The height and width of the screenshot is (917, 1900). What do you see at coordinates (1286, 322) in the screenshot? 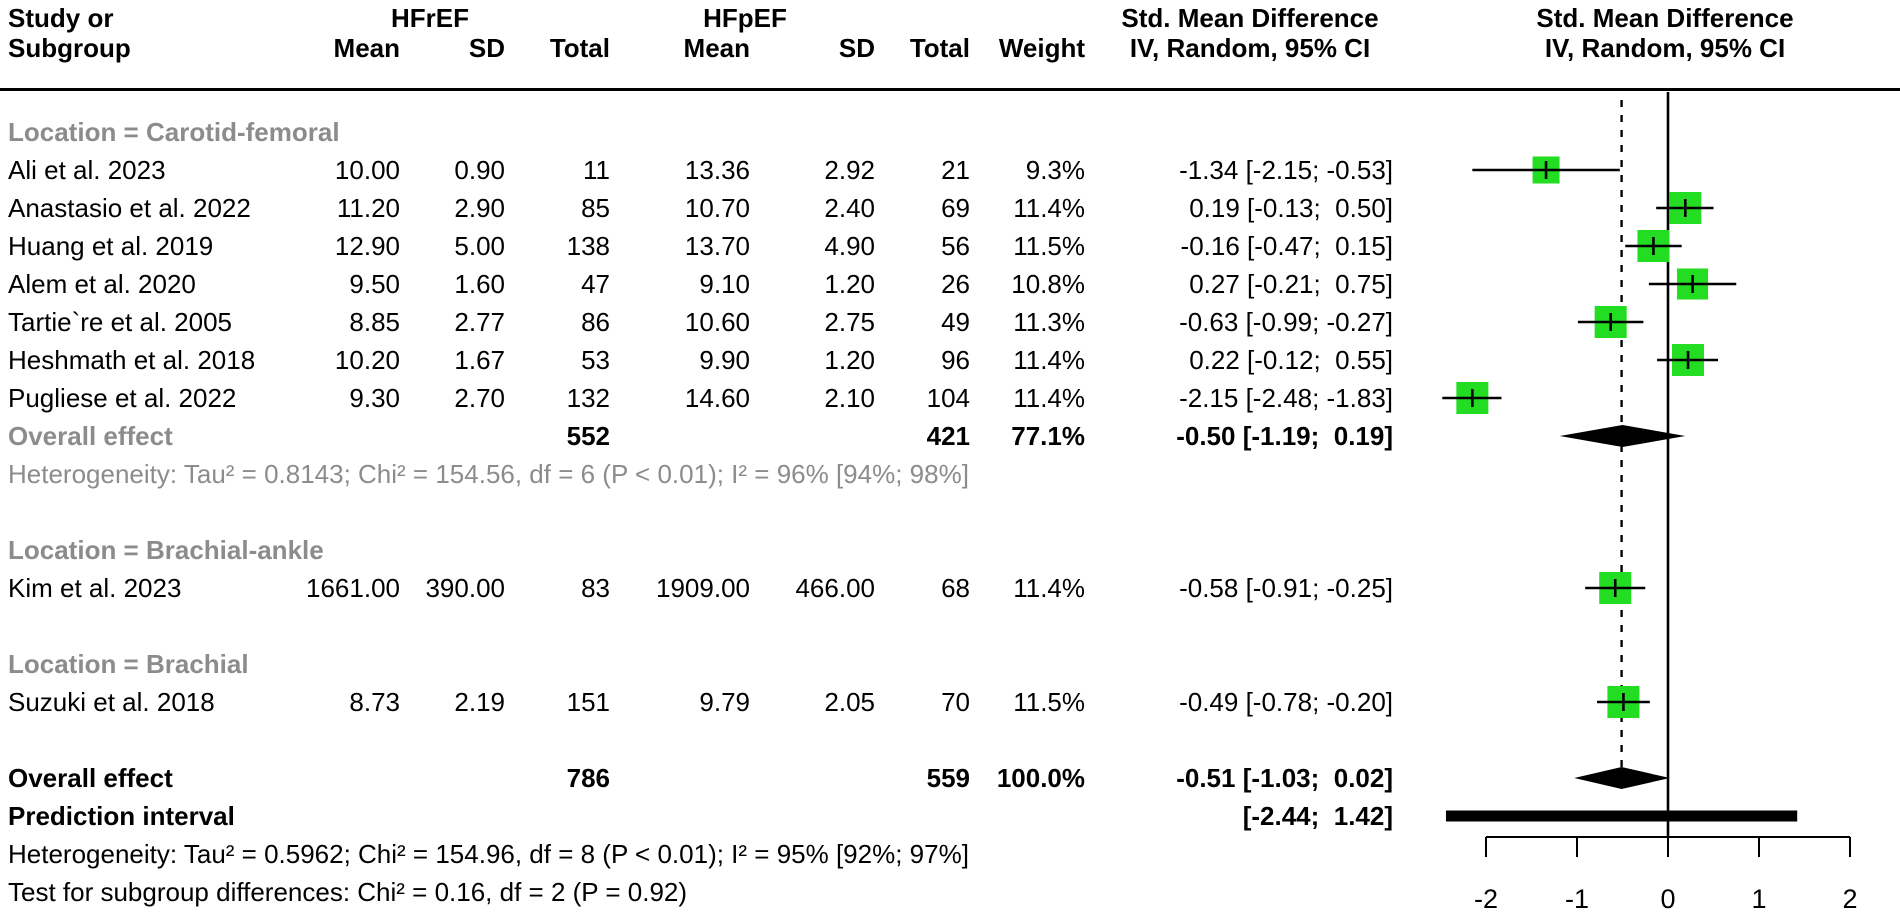
I see `cell-smd_text: -0.63 [-0.99; -0.27]` at bounding box center [1286, 322].